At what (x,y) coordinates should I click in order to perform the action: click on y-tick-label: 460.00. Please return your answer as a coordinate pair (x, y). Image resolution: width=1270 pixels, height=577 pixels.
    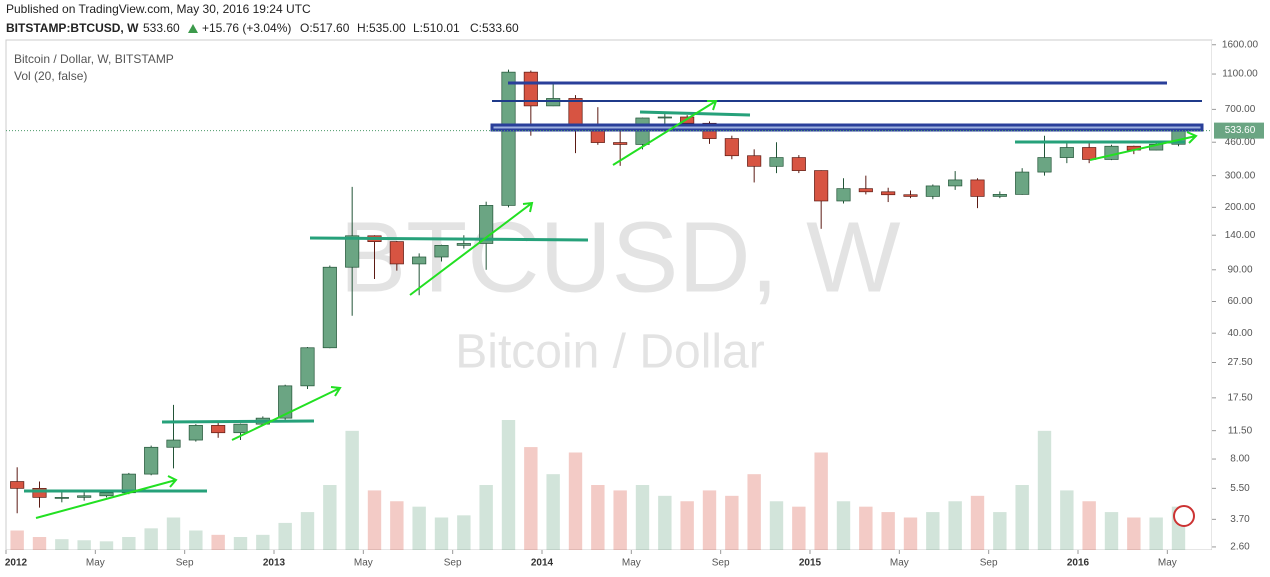
    Looking at the image, I should click on (1240, 142).